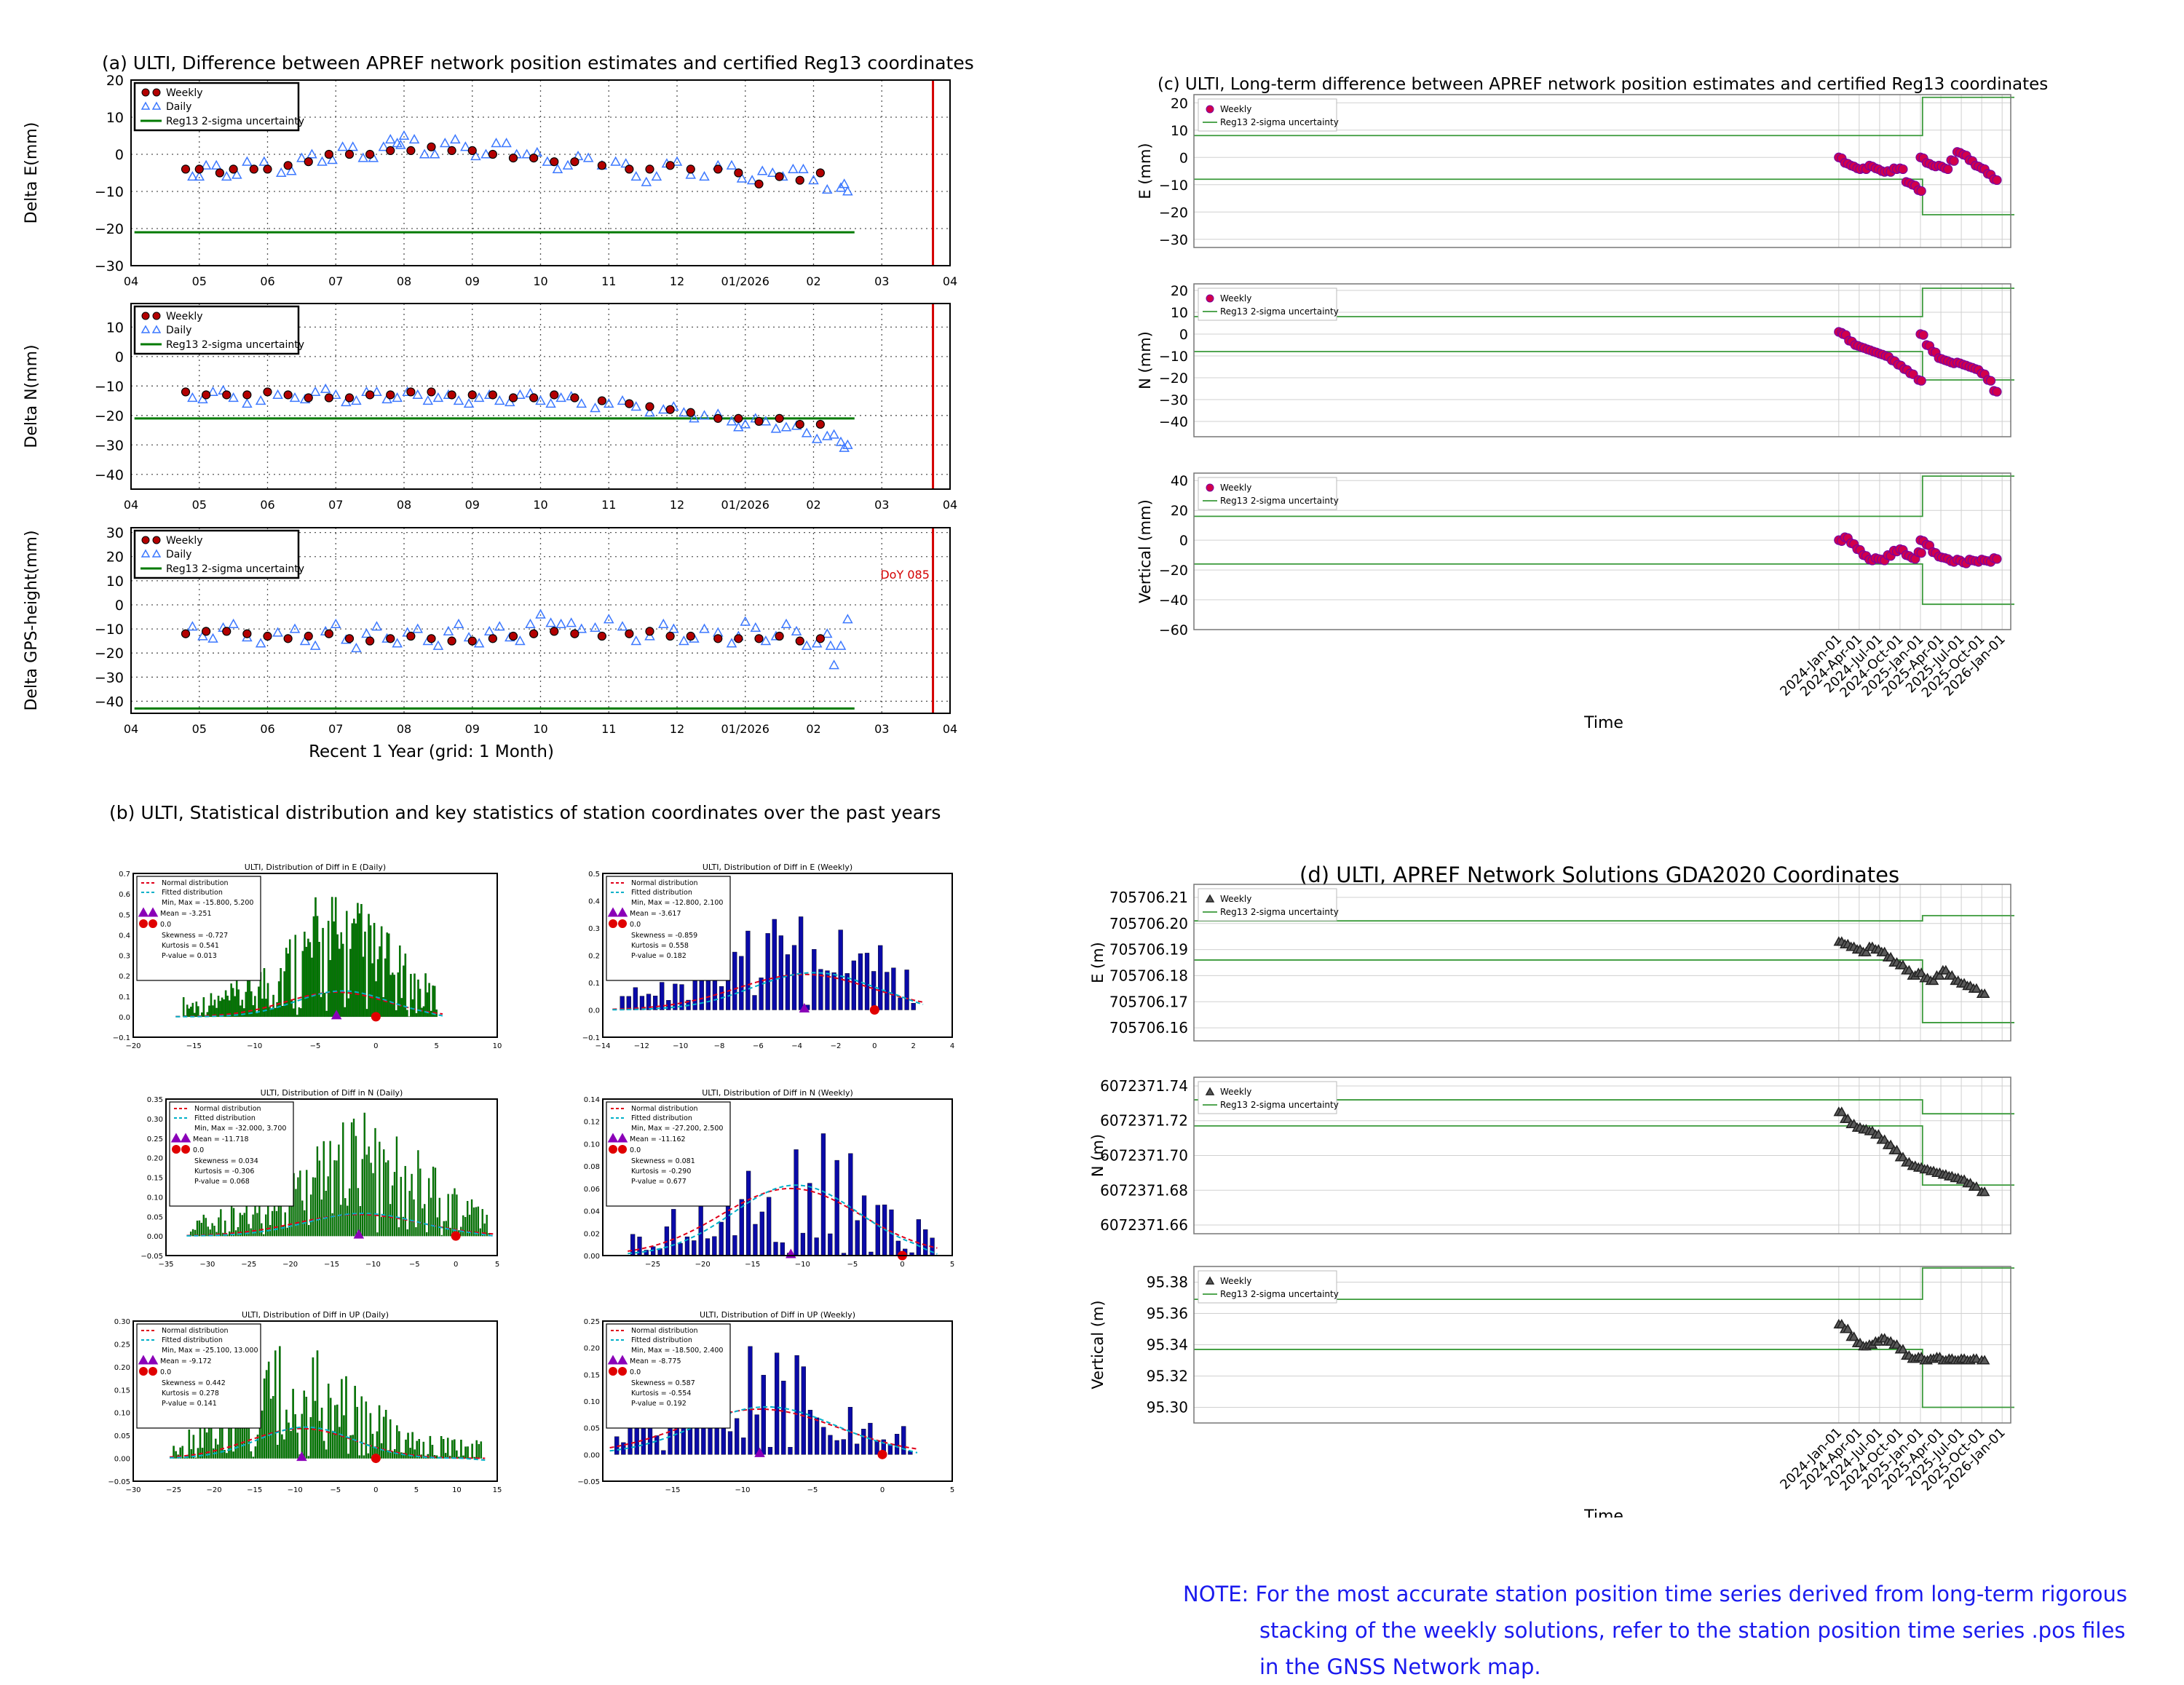 The width and height of the screenshot is (2184, 1685). Describe the element at coordinates (752, 1265) in the screenshot. I see `x-tick-label: −15` at that location.